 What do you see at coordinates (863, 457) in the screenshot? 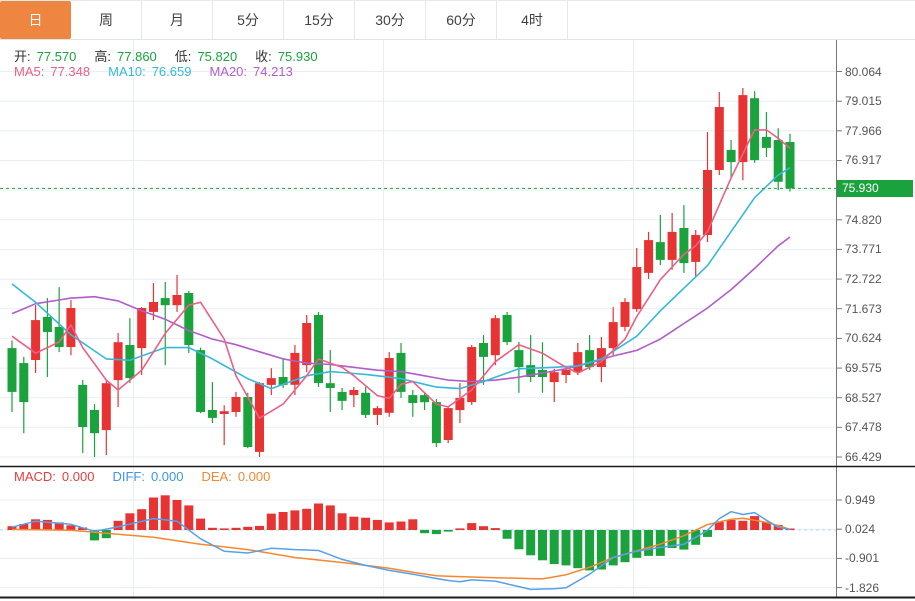
I see `price-tick-label: 66.429` at bounding box center [863, 457].